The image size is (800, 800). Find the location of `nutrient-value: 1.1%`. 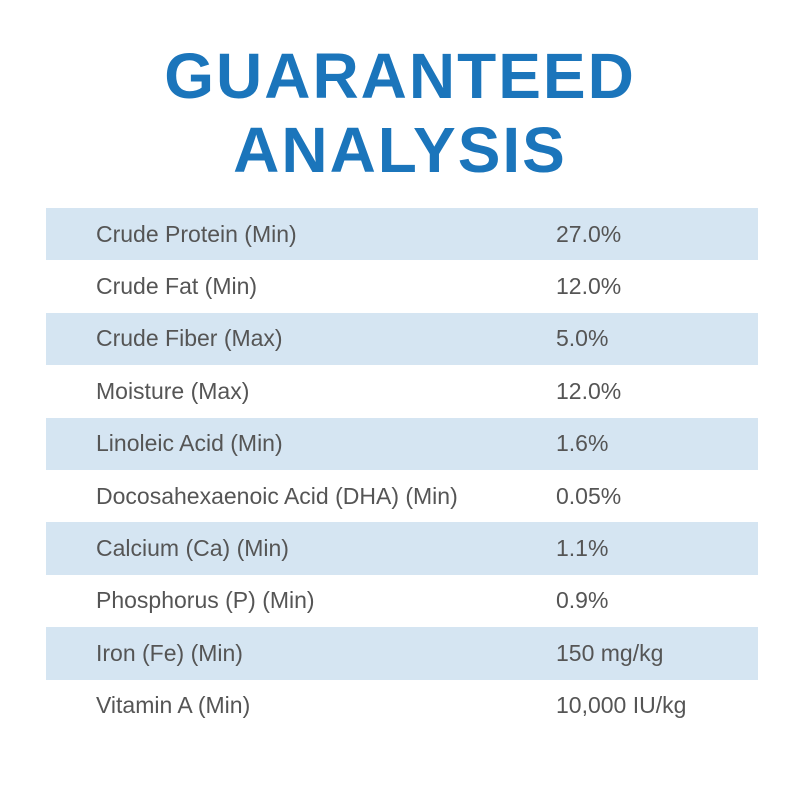

nutrient-value: 1.1% is located at coordinates (582, 548).